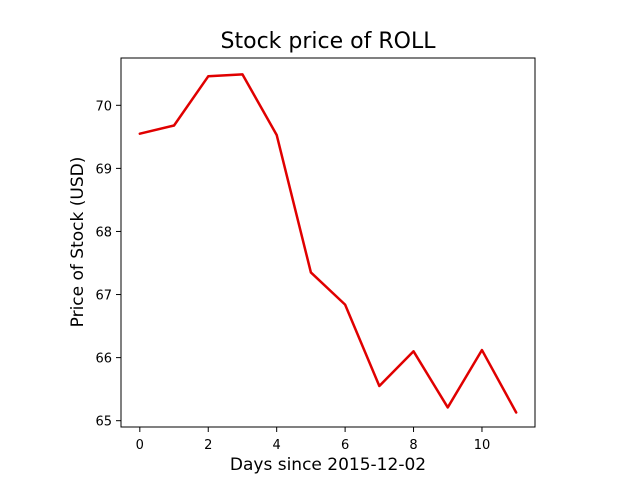 This screenshot has width=640, height=480. I want to click on y-tick-label: 66, so click(103, 359).